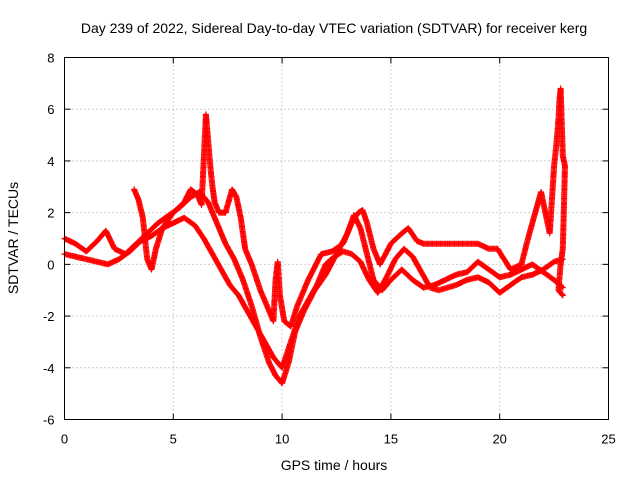 The image size is (640, 480). I want to click on y-tick-label: 4, so click(50, 161).